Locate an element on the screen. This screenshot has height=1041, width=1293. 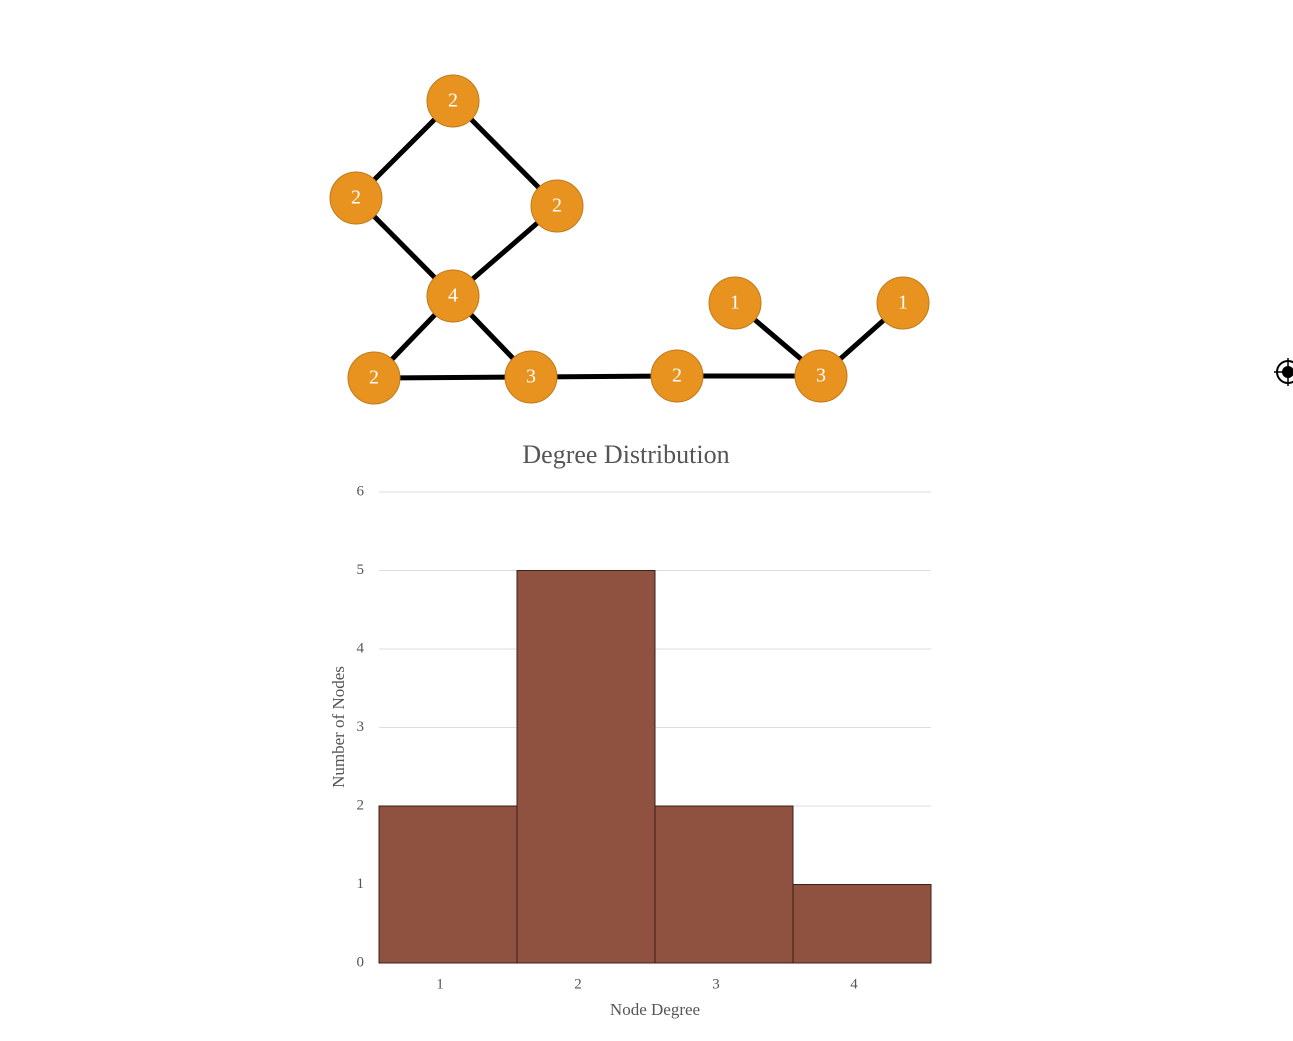
node-label: 4 is located at coordinates (453, 296).